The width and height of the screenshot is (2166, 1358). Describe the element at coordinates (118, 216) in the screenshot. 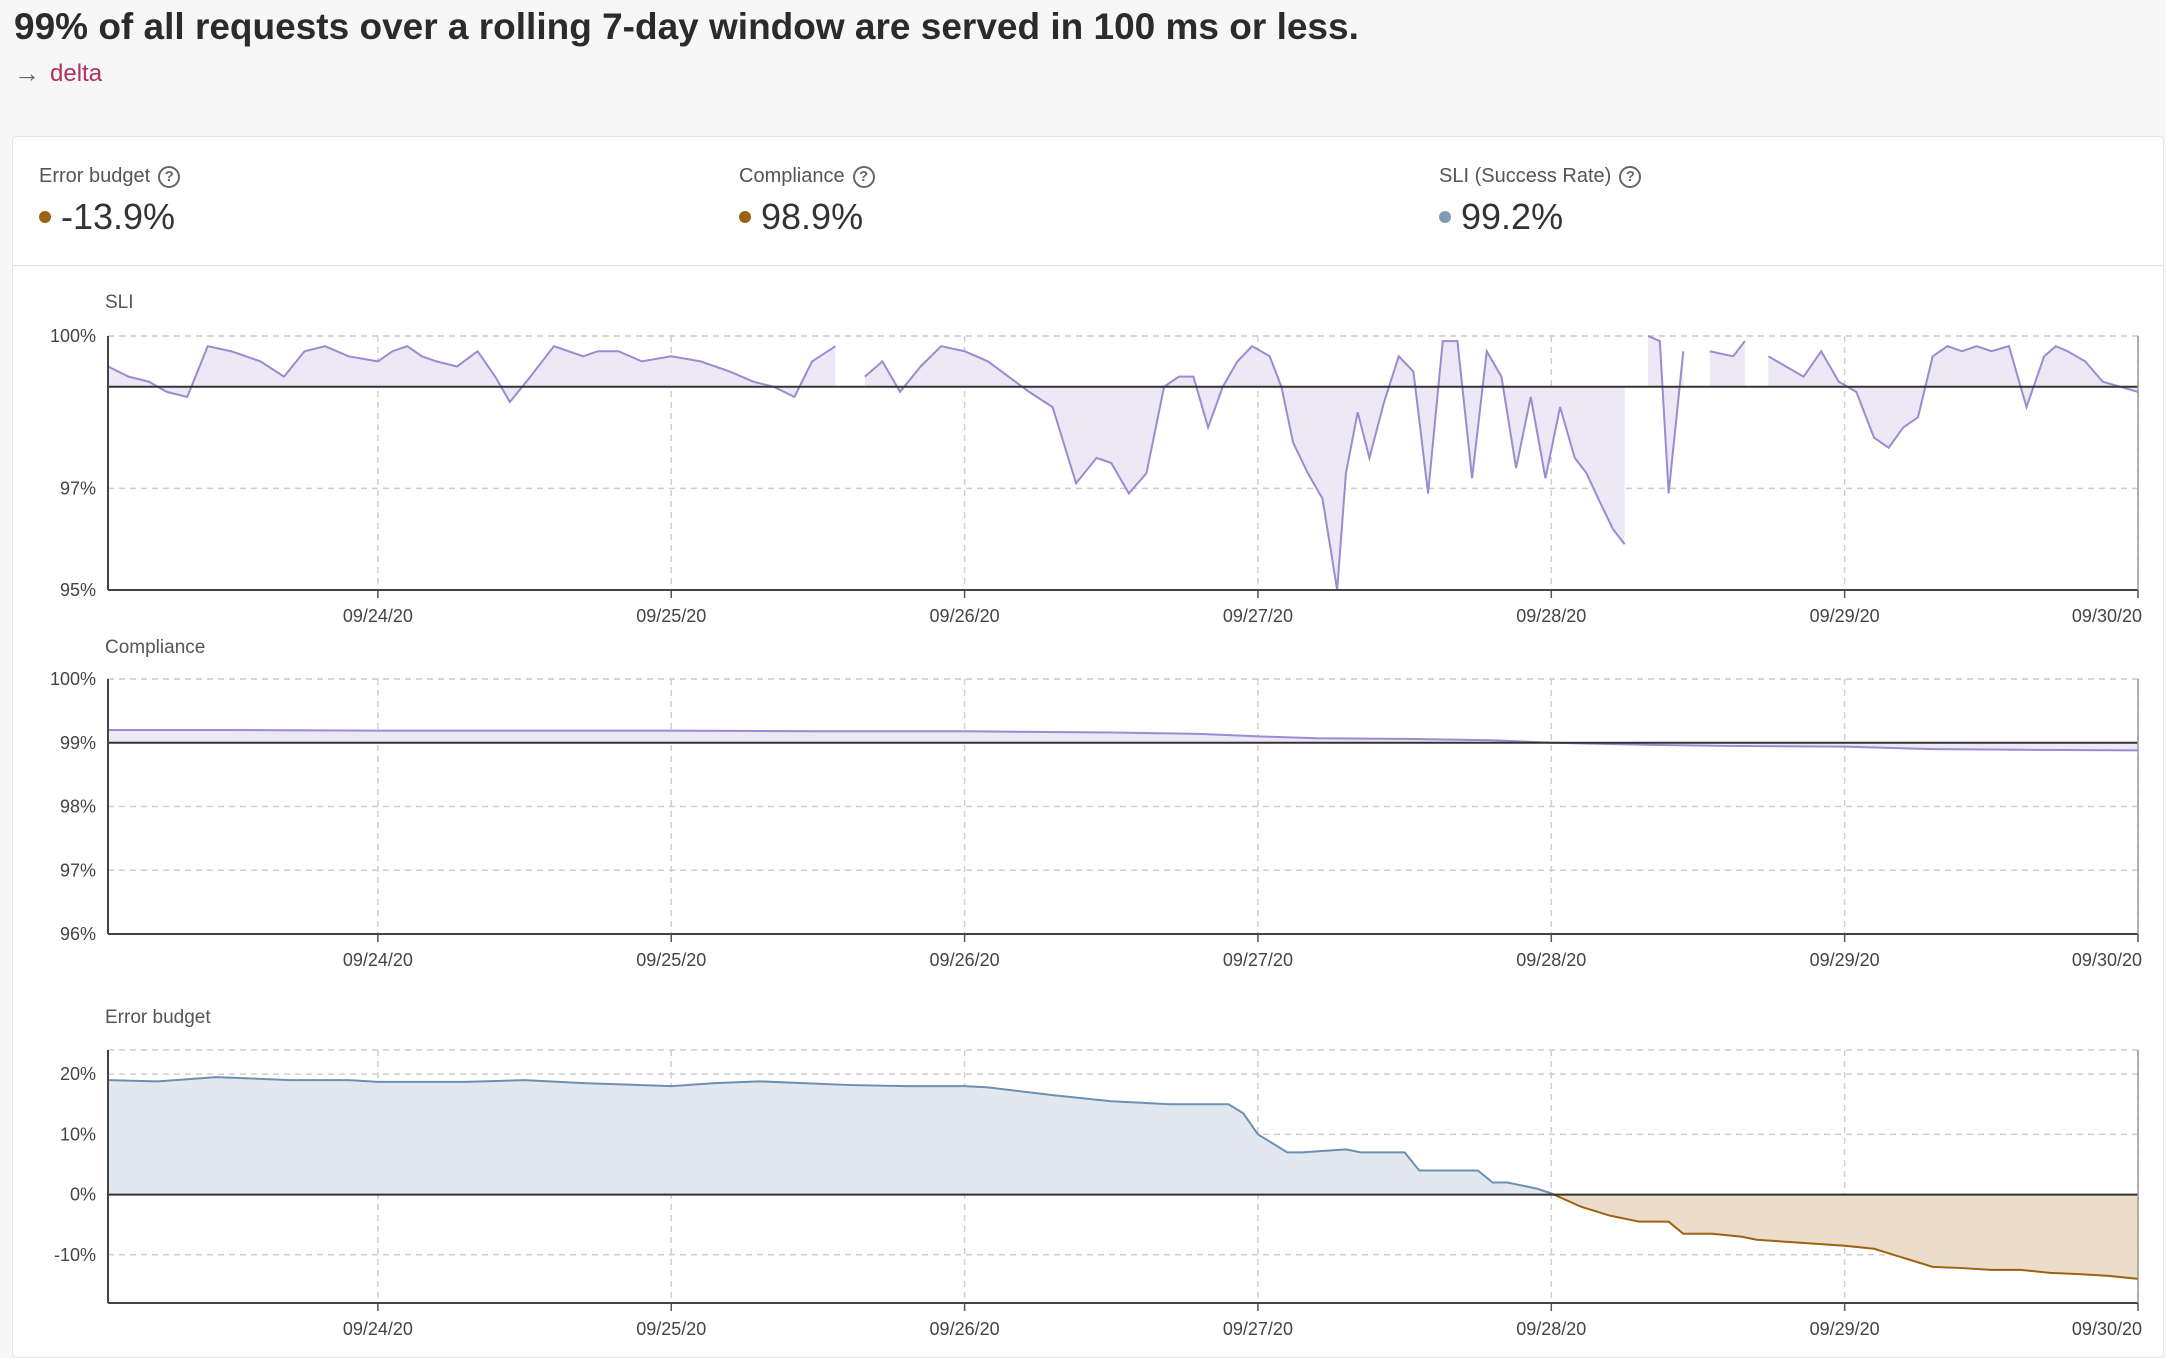

I see `stat-value: -13.9%` at that location.